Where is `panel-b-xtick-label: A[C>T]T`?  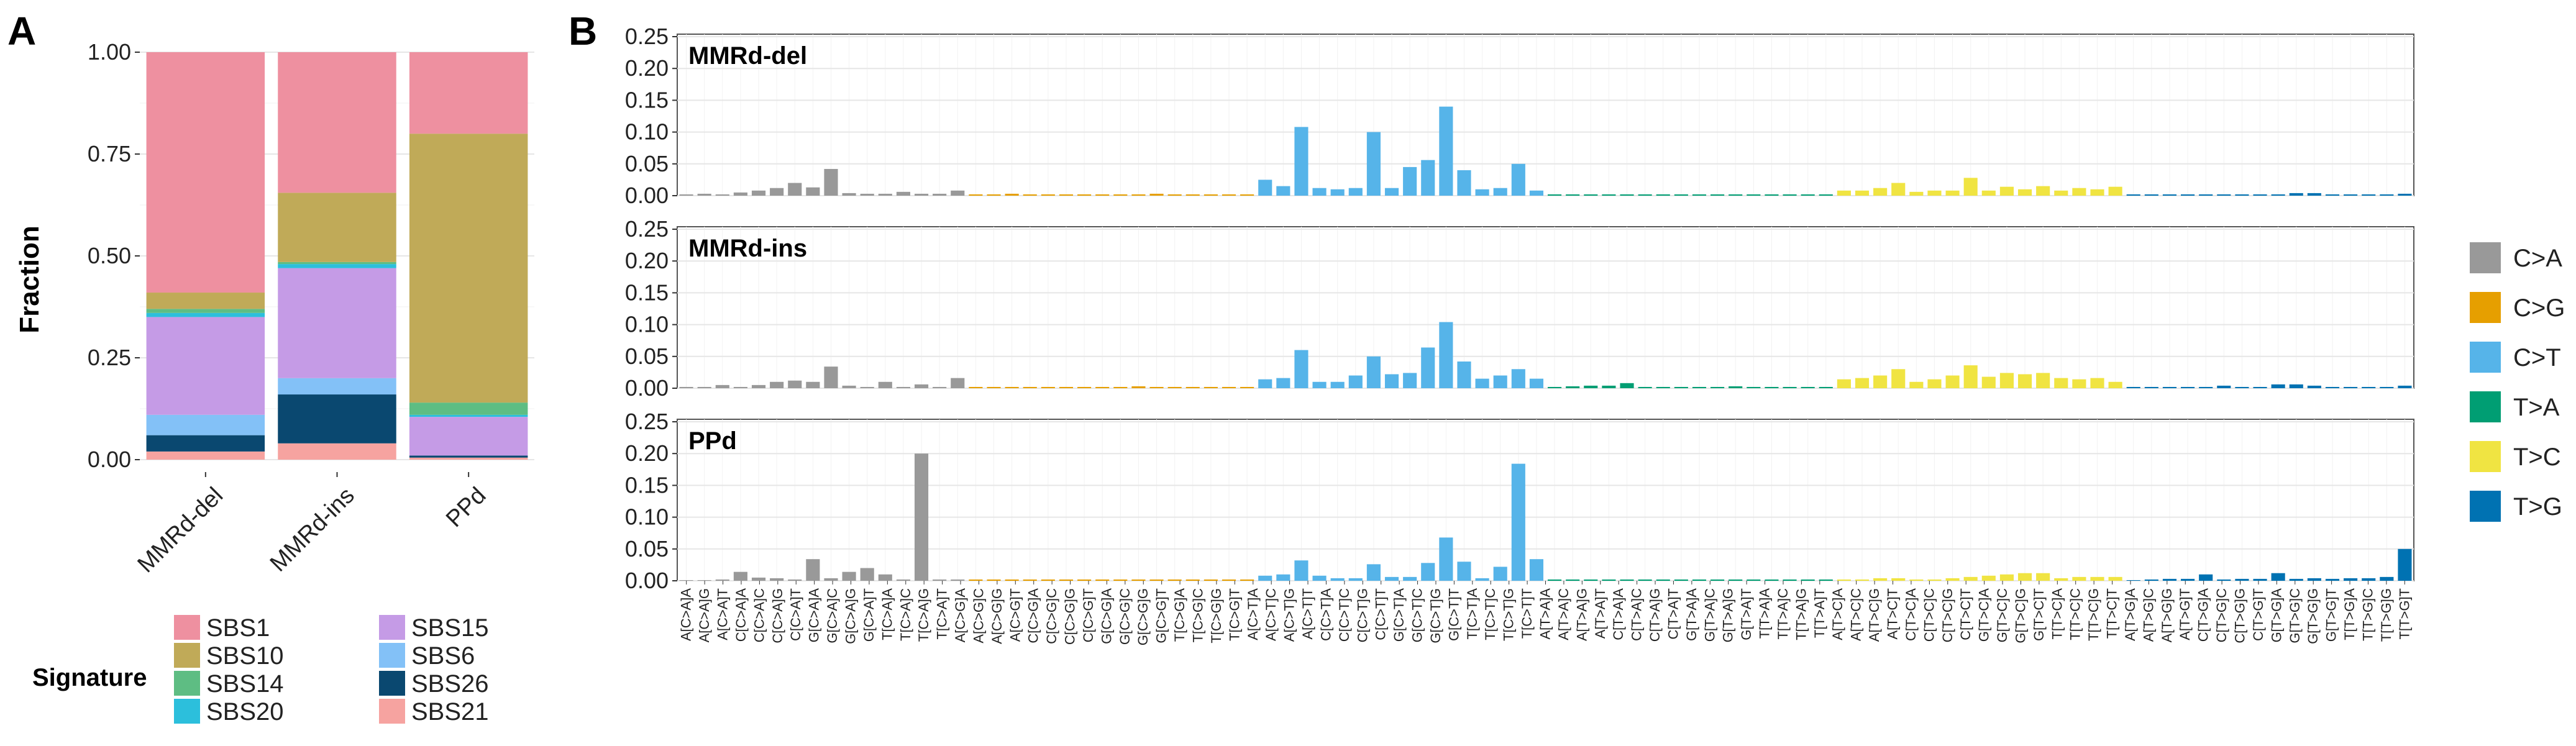
panel-b-xtick-label: A[C>T]T is located at coordinates (1307, 614).